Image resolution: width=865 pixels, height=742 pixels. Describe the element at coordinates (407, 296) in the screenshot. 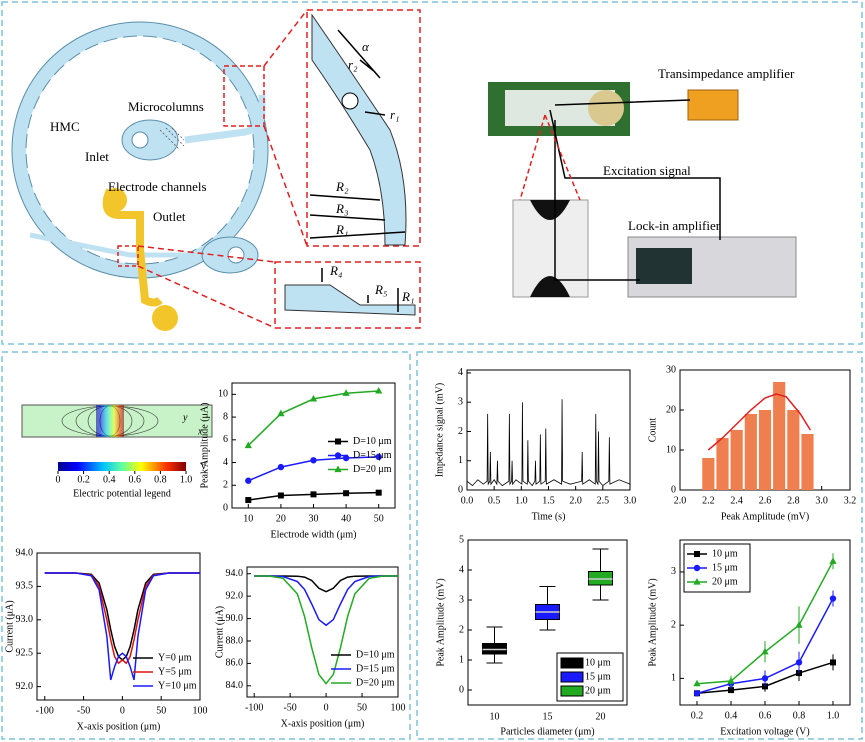

I see `label: R₁` at that location.